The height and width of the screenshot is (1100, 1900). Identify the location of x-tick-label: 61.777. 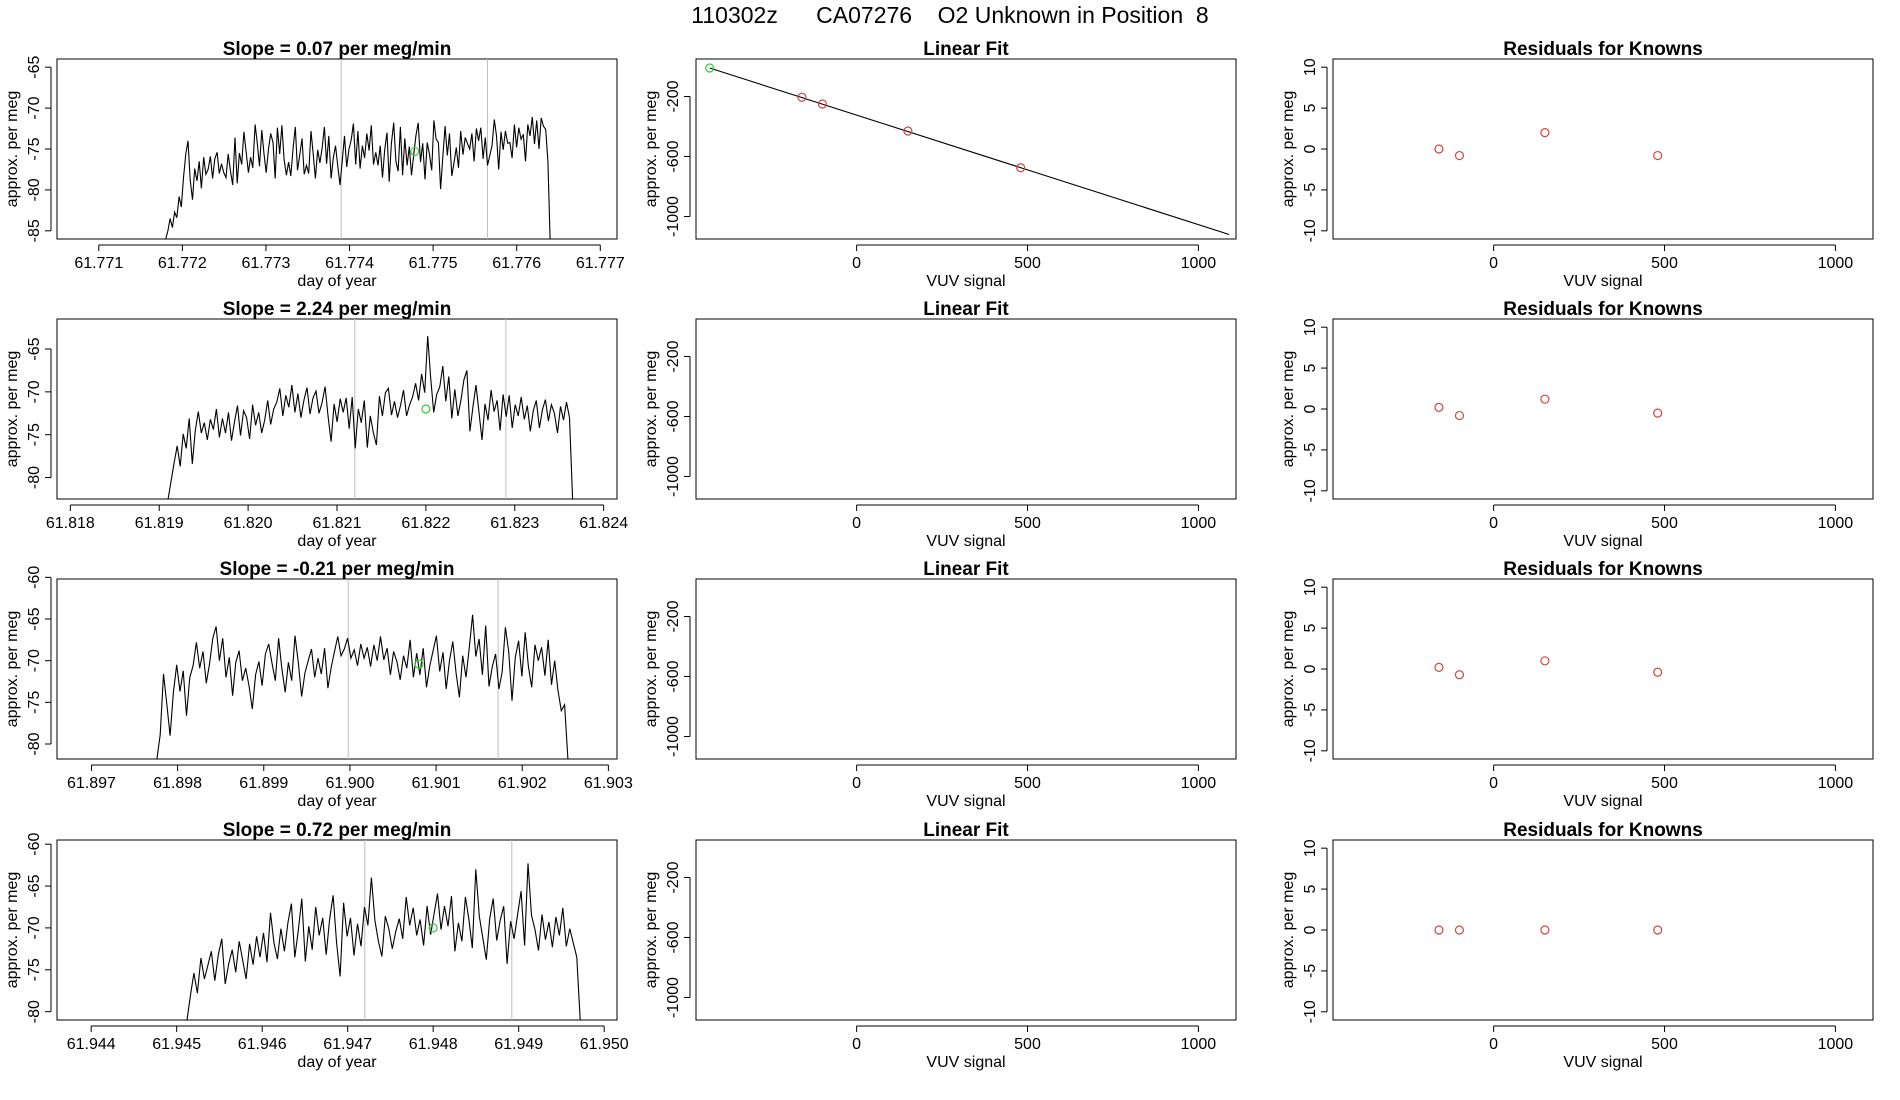
(600, 263).